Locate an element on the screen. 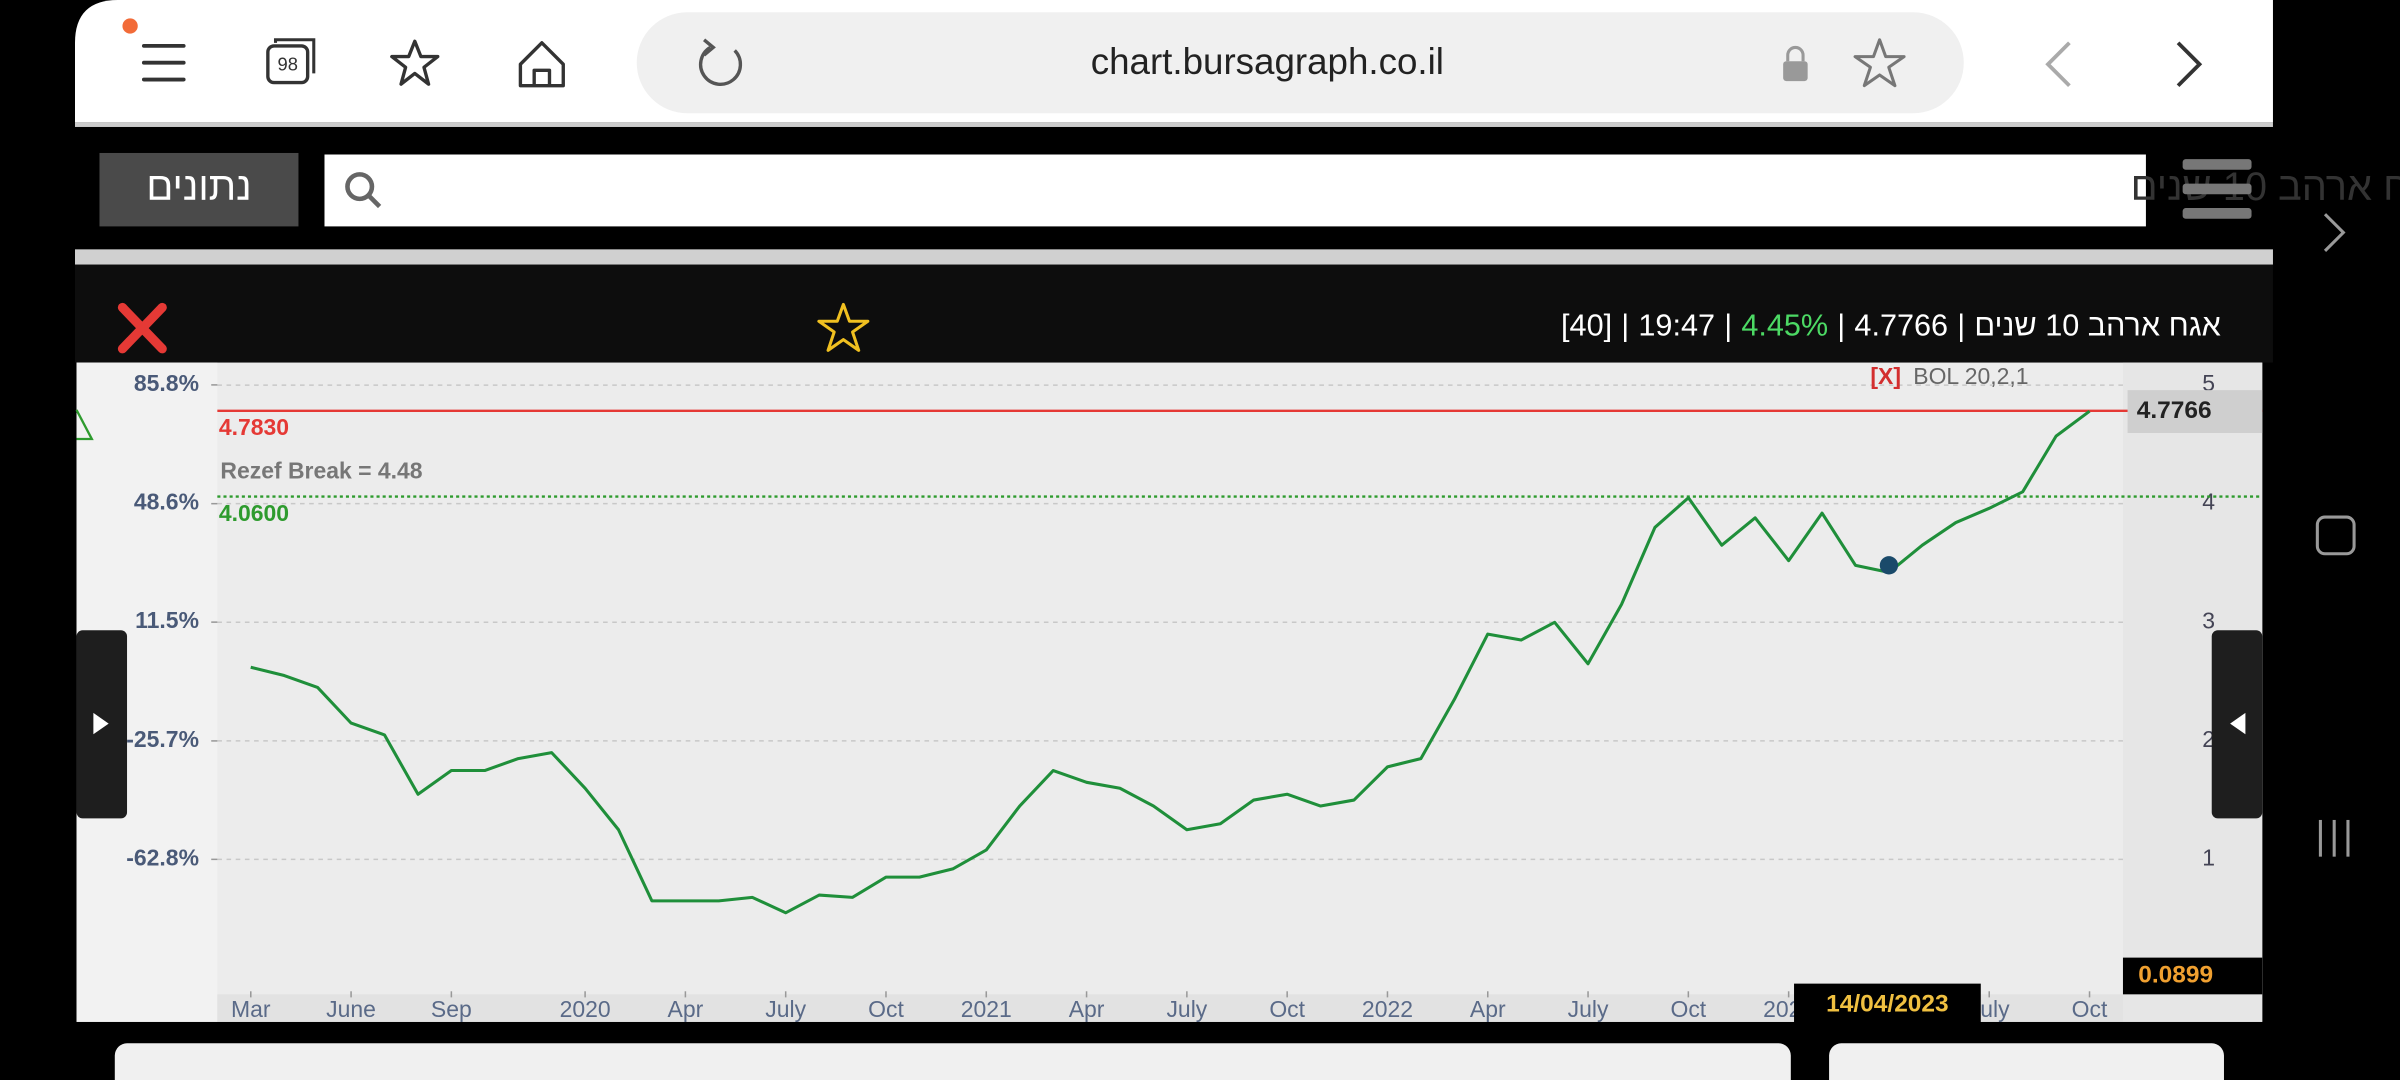  corner-value: 0.0899 is located at coordinates (2175, 974).